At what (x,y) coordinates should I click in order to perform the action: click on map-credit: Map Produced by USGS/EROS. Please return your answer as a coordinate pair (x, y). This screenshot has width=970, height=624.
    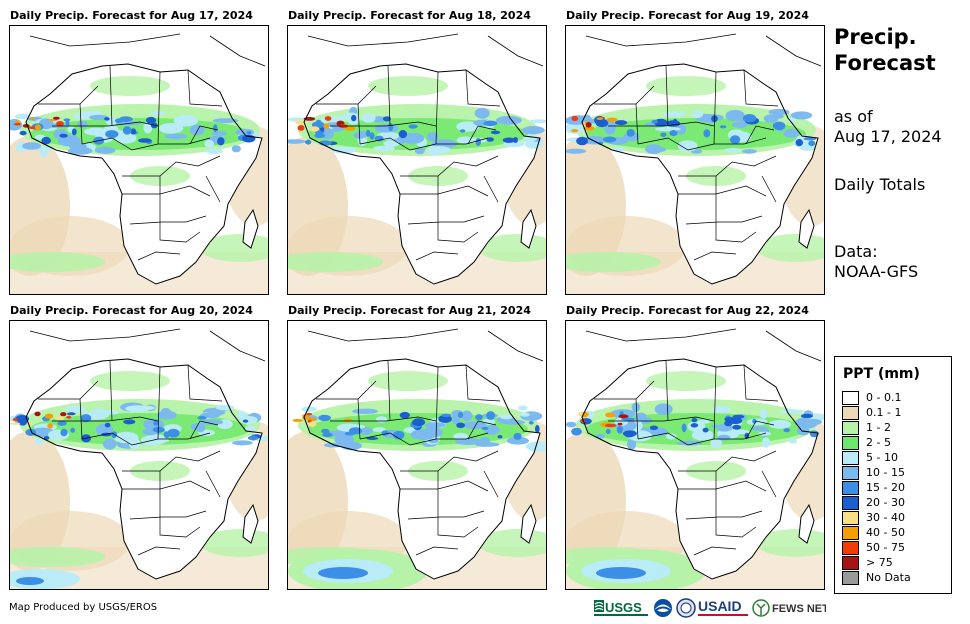
    Looking at the image, I should click on (83, 607).